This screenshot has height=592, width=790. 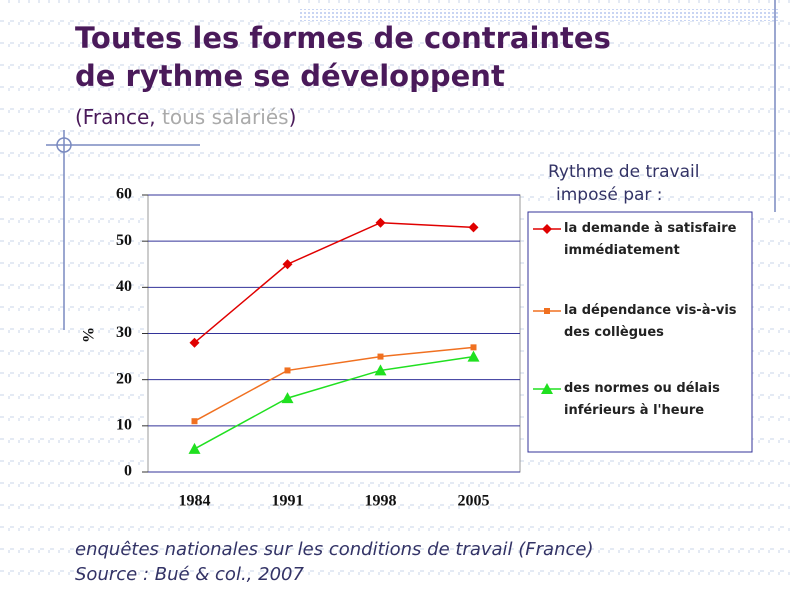 I want to click on subtitle-part: ), so click(x=293, y=117).